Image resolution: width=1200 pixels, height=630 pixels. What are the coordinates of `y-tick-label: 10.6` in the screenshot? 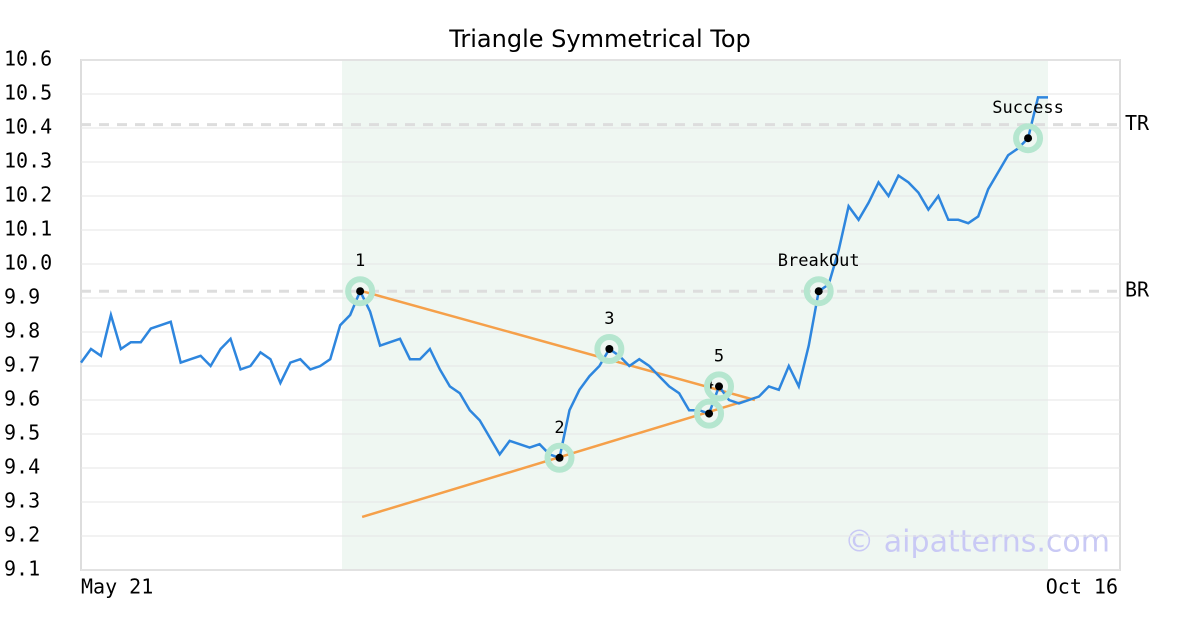 It's located at (28, 59).